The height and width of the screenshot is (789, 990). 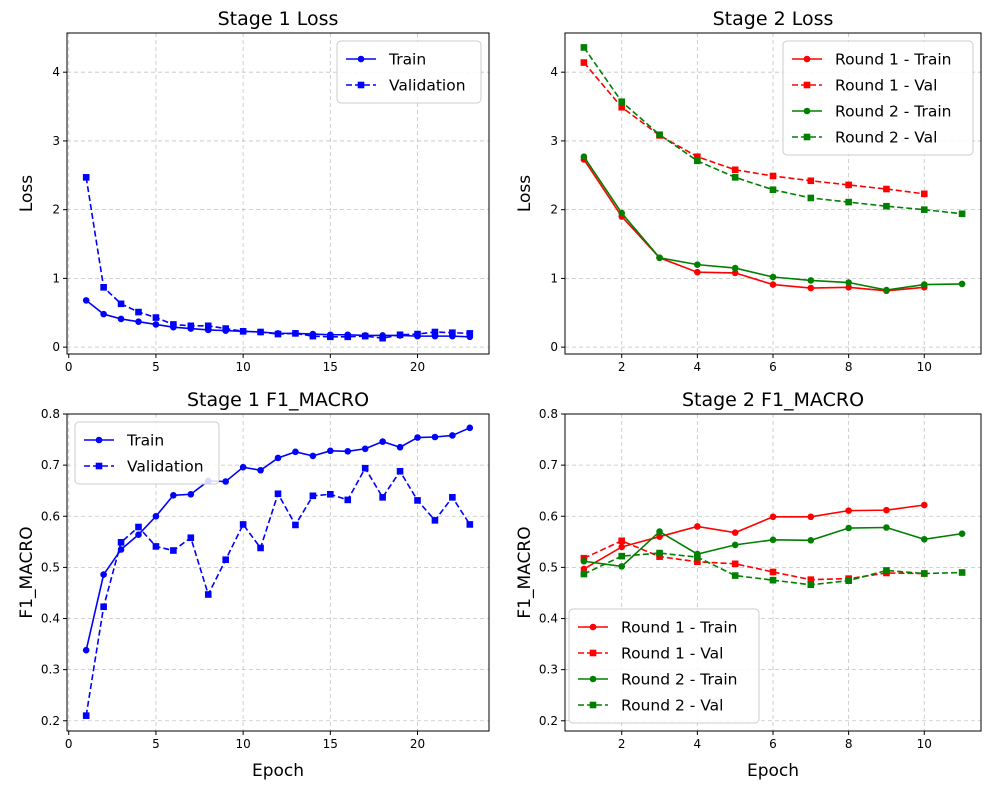 What do you see at coordinates (330, 744) in the screenshot?
I see `x-tick-label: 15` at bounding box center [330, 744].